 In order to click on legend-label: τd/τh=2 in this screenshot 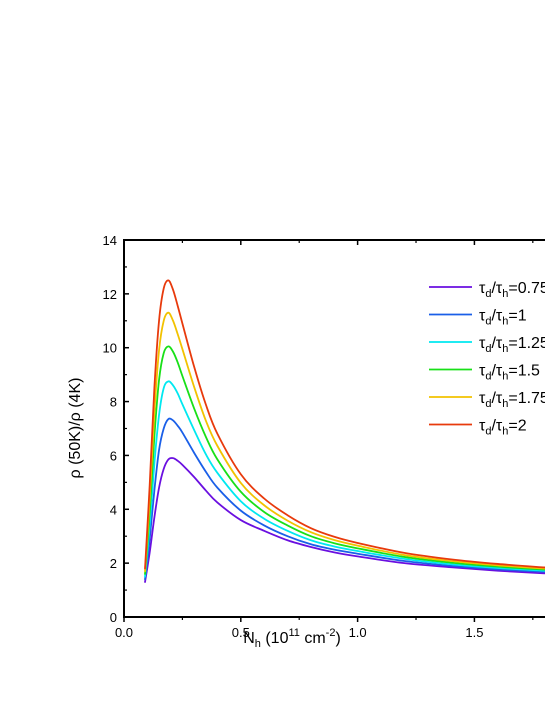, I will do `click(503, 428)`.